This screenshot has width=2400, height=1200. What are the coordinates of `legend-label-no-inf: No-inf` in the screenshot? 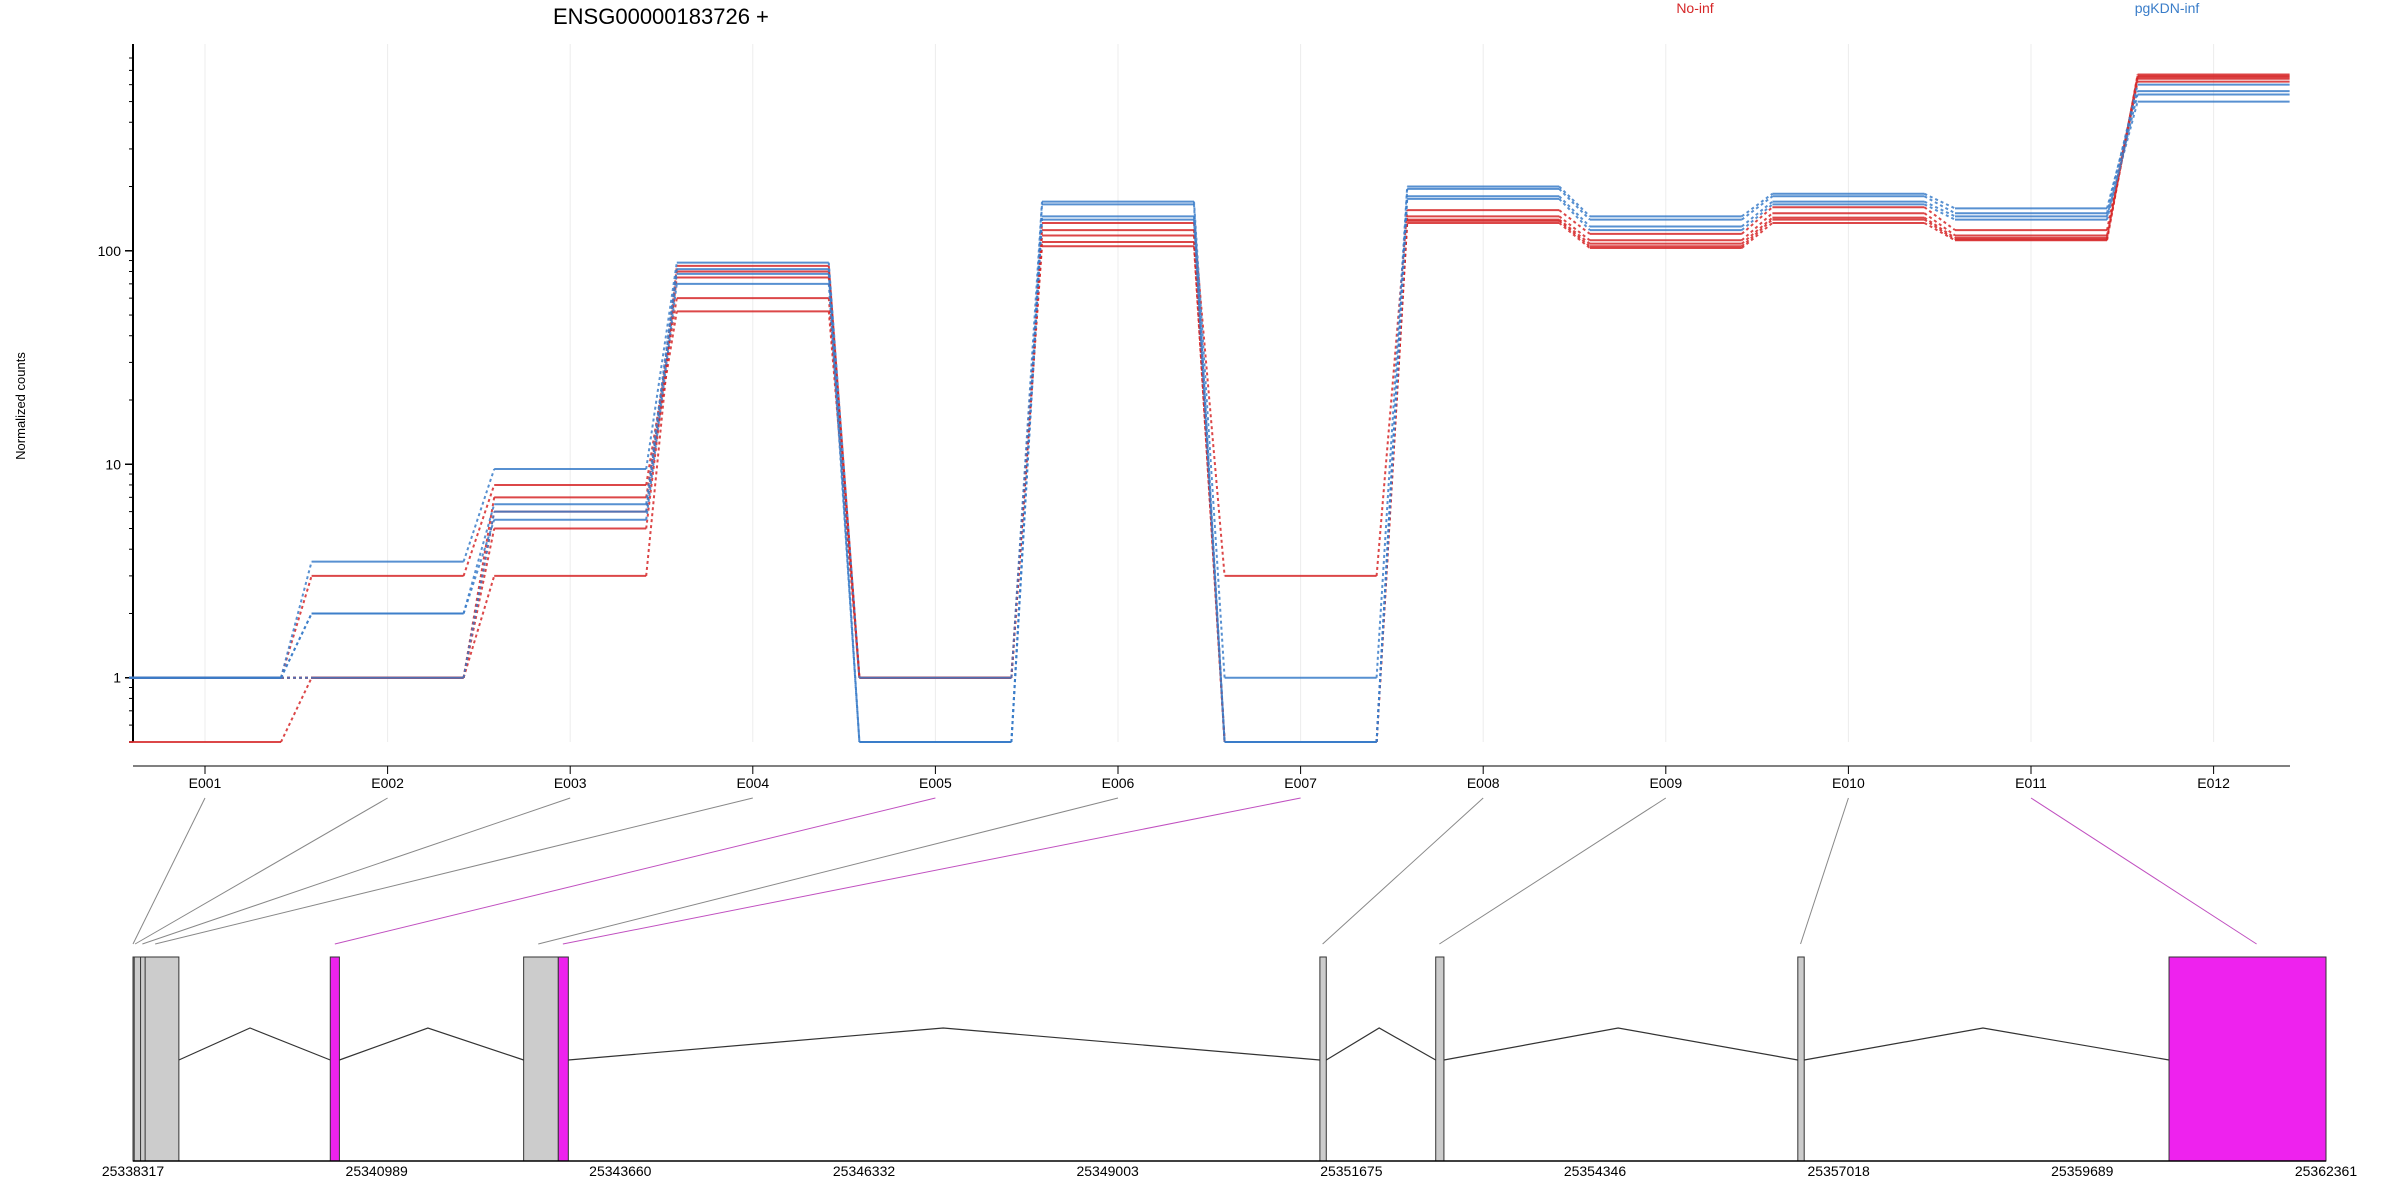 It's located at (1694, 8).